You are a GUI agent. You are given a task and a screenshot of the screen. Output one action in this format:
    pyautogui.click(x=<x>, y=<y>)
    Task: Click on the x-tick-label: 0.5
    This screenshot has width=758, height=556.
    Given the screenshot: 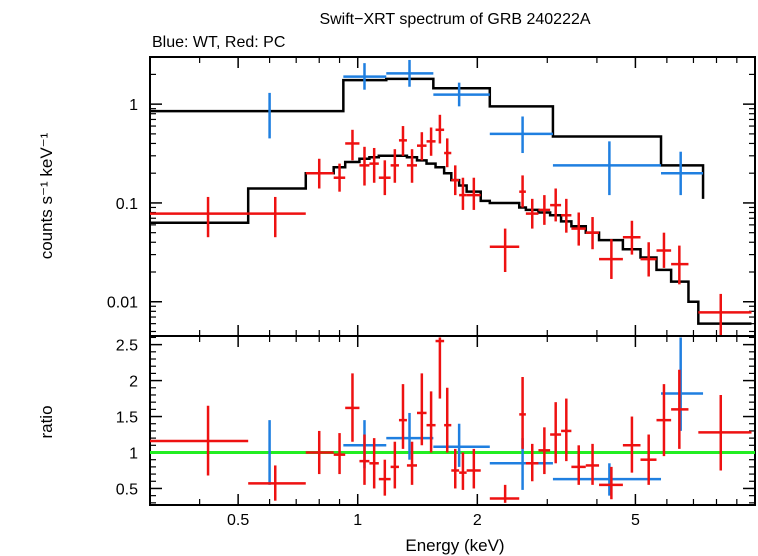 What is the action you would take?
    pyautogui.click(x=238, y=520)
    